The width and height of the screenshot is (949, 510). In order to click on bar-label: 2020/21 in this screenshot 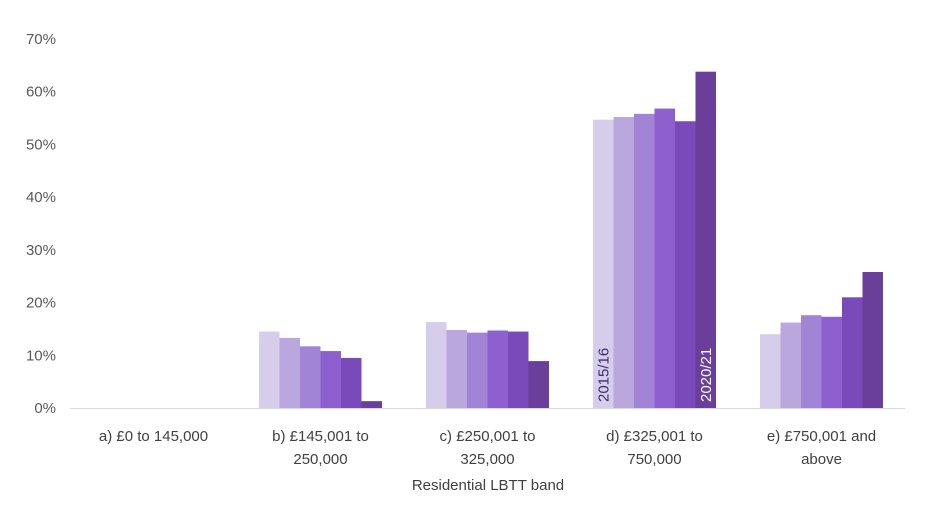, I will do `click(706, 375)`.